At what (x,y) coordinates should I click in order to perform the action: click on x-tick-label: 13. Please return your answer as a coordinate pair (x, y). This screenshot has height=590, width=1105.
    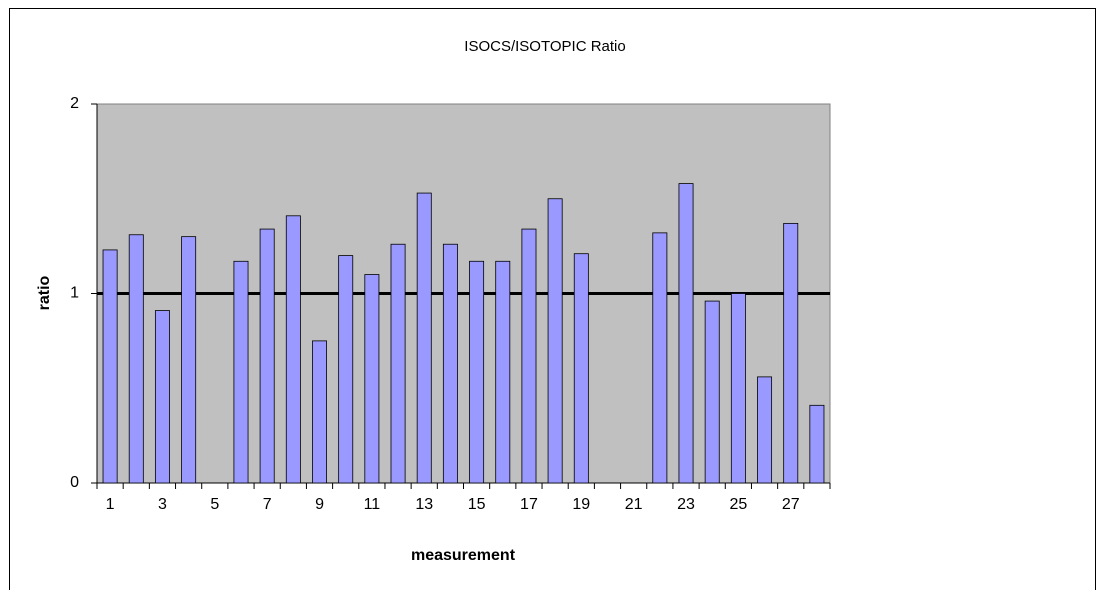
    Looking at the image, I should click on (424, 504).